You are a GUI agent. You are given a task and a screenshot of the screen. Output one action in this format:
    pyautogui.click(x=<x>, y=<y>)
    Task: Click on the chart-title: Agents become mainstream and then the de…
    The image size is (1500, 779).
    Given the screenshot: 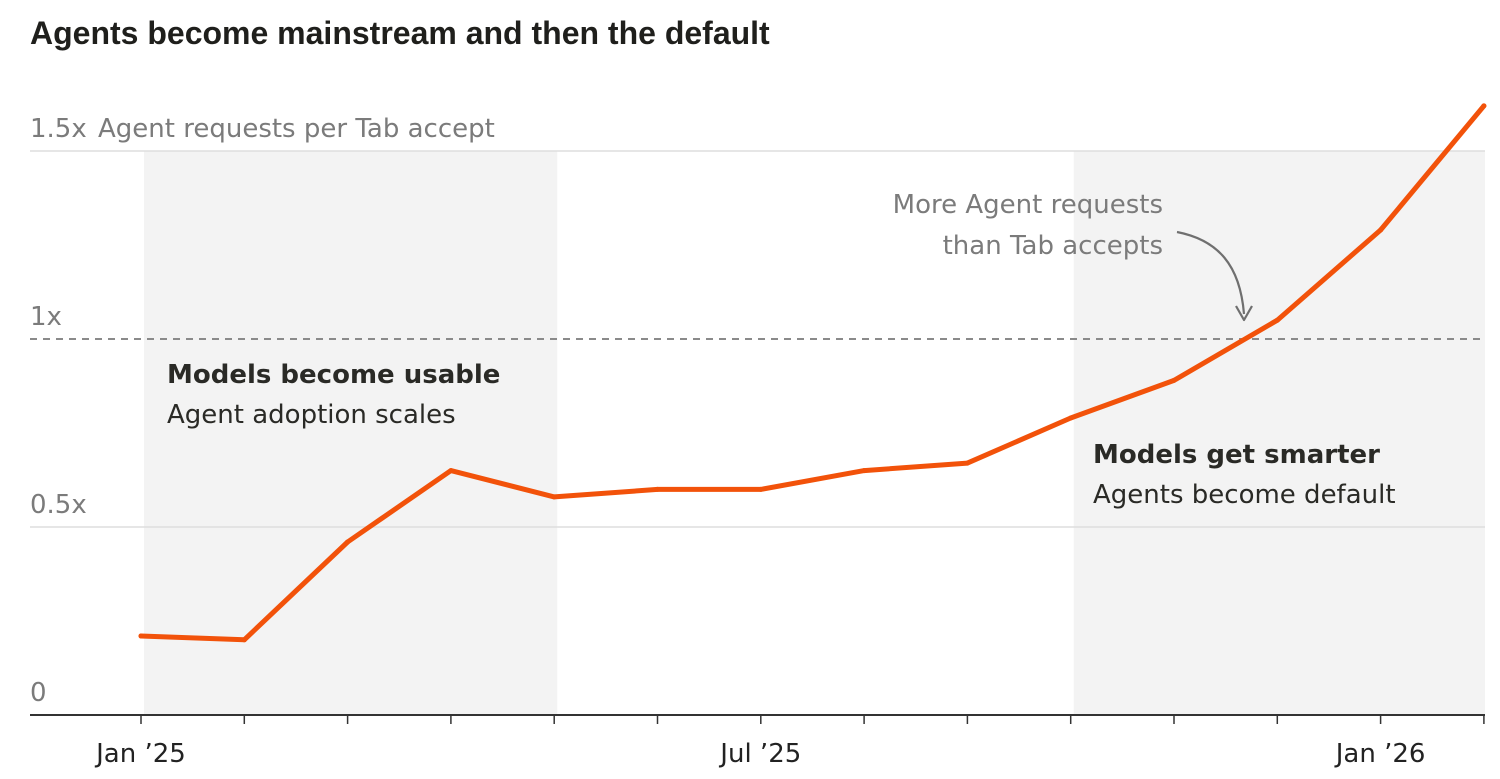 What is the action you would take?
    pyautogui.click(x=400, y=33)
    